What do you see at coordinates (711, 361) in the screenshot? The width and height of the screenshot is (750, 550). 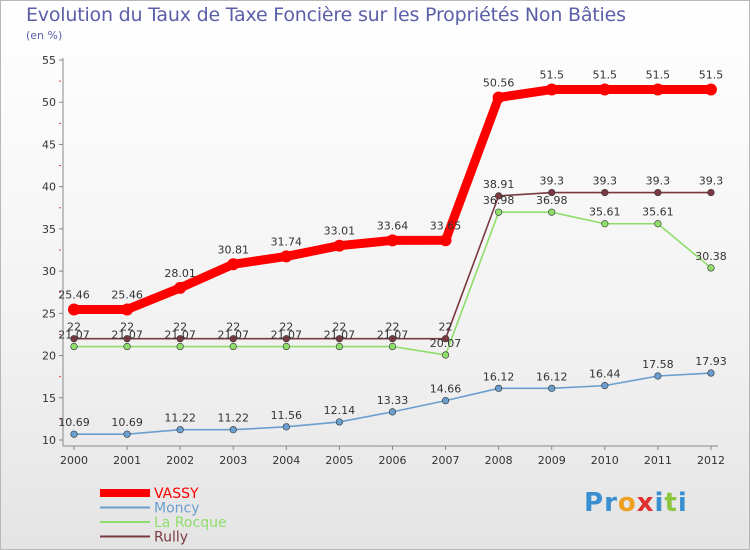 I see `data-label-moncy: 17.93` at bounding box center [711, 361].